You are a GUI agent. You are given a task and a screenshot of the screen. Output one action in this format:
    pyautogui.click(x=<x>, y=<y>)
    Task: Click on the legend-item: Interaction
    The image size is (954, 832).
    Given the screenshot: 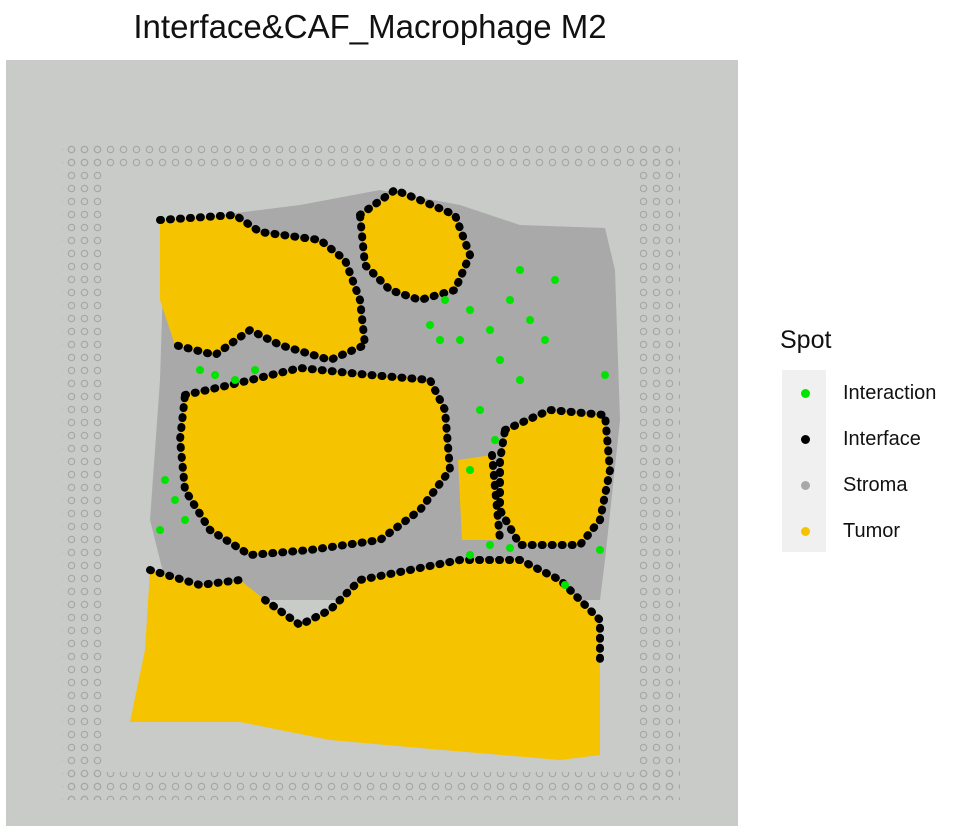 What is the action you would take?
    pyautogui.click(x=859, y=393)
    